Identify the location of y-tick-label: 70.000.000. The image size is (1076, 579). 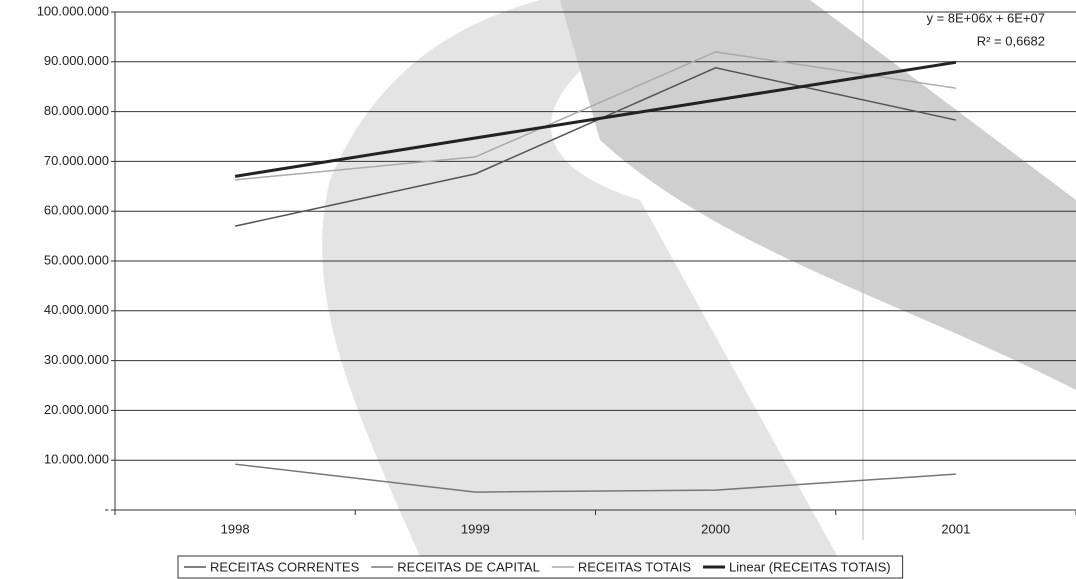
(76, 160).